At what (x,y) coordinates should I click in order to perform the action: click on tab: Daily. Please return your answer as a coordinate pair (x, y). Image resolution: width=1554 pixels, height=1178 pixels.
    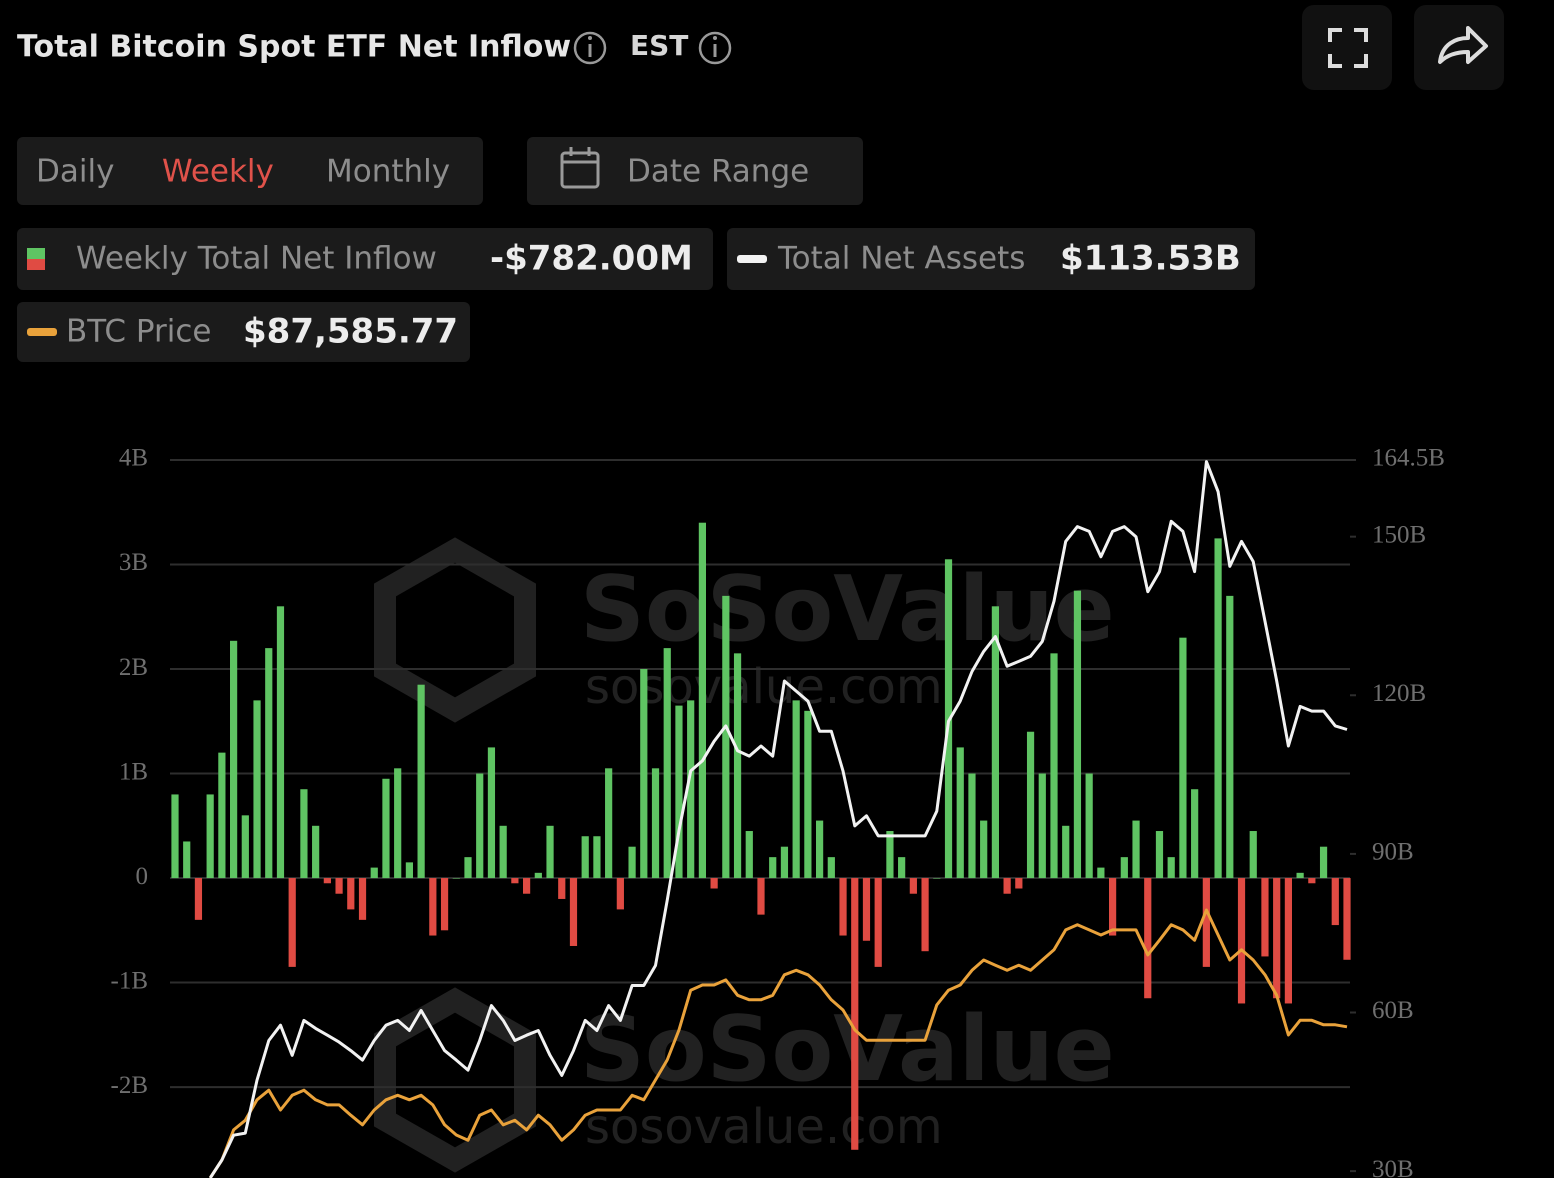
    Looking at the image, I should click on (75, 172).